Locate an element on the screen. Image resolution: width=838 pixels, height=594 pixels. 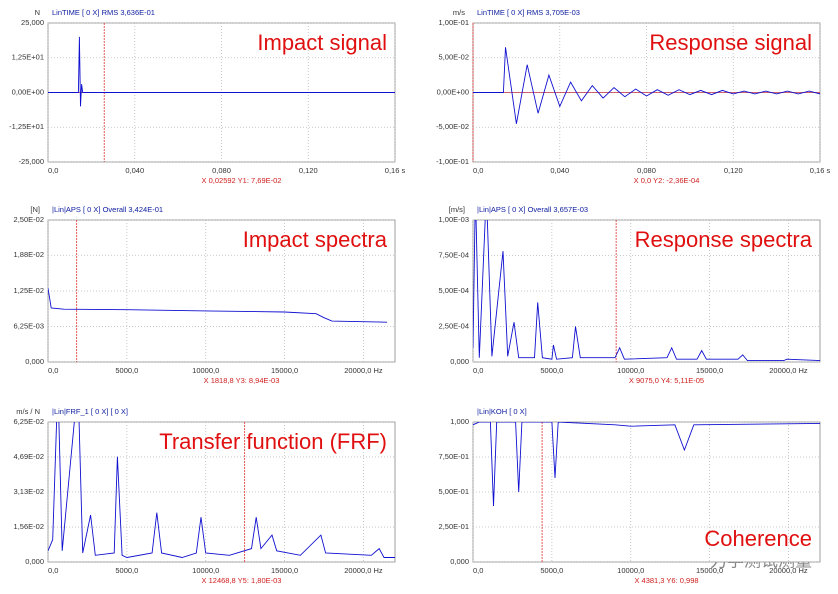
cursor-readout: X 0,0 Y2: -2,36E-04 is located at coordinates (667, 180).